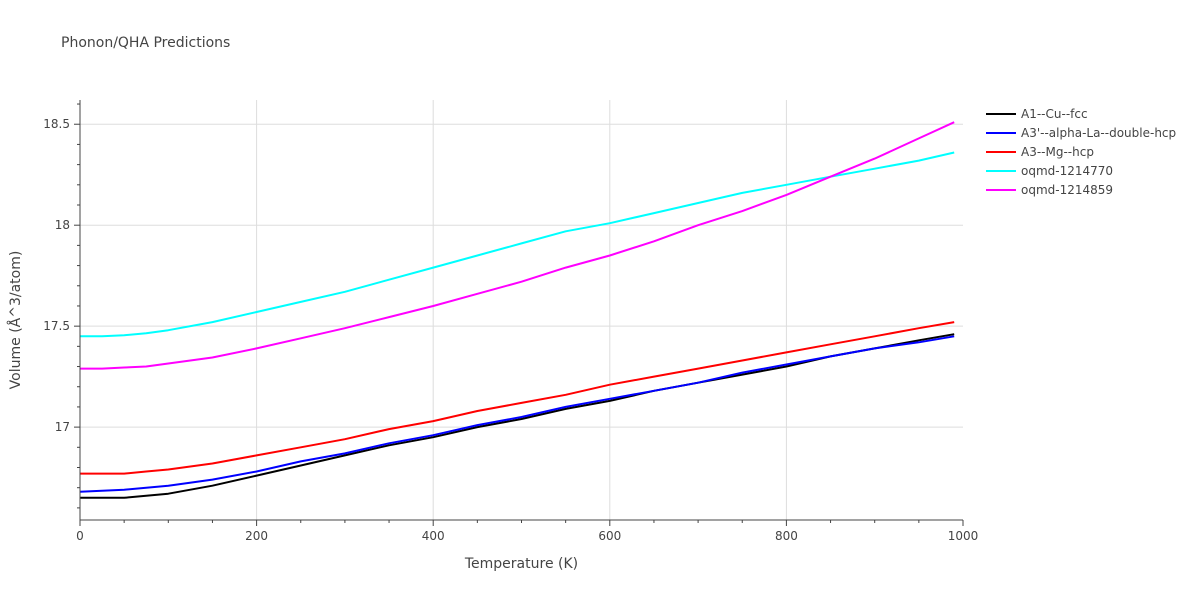 The width and height of the screenshot is (1200, 600). What do you see at coordinates (1057, 152) in the screenshot?
I see `legend-label: A3--Mg--hcp` at bounding box center [1057, 152].